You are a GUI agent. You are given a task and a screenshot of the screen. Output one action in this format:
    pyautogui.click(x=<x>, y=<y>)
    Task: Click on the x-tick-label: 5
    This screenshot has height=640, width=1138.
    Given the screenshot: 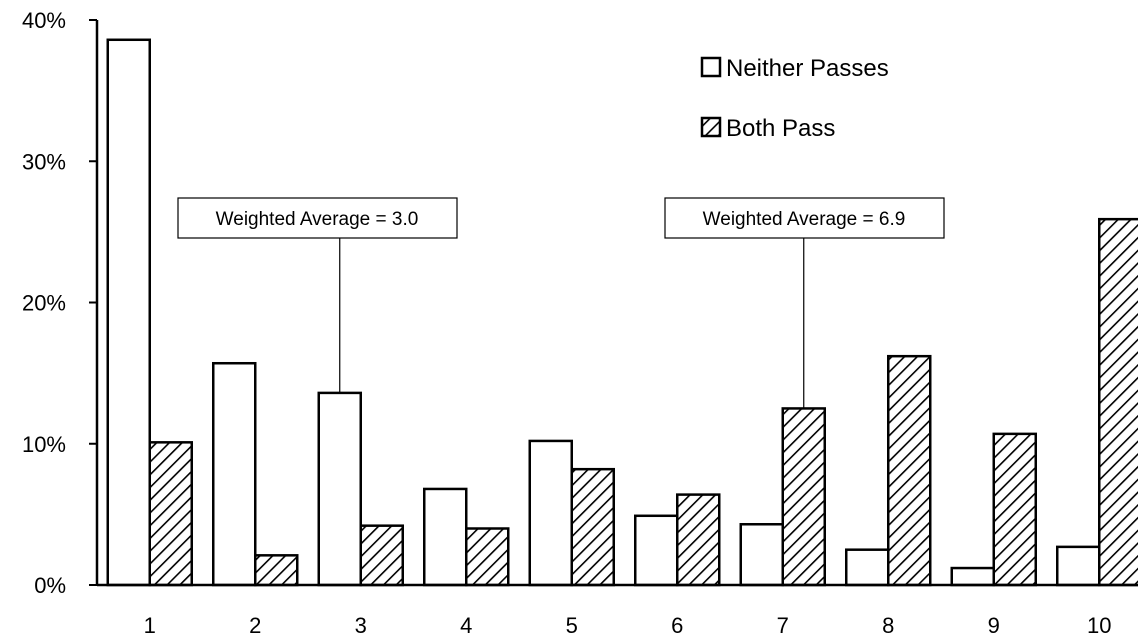 What is the action you would take?
    pyautogui.click(x=572, y=625)
    